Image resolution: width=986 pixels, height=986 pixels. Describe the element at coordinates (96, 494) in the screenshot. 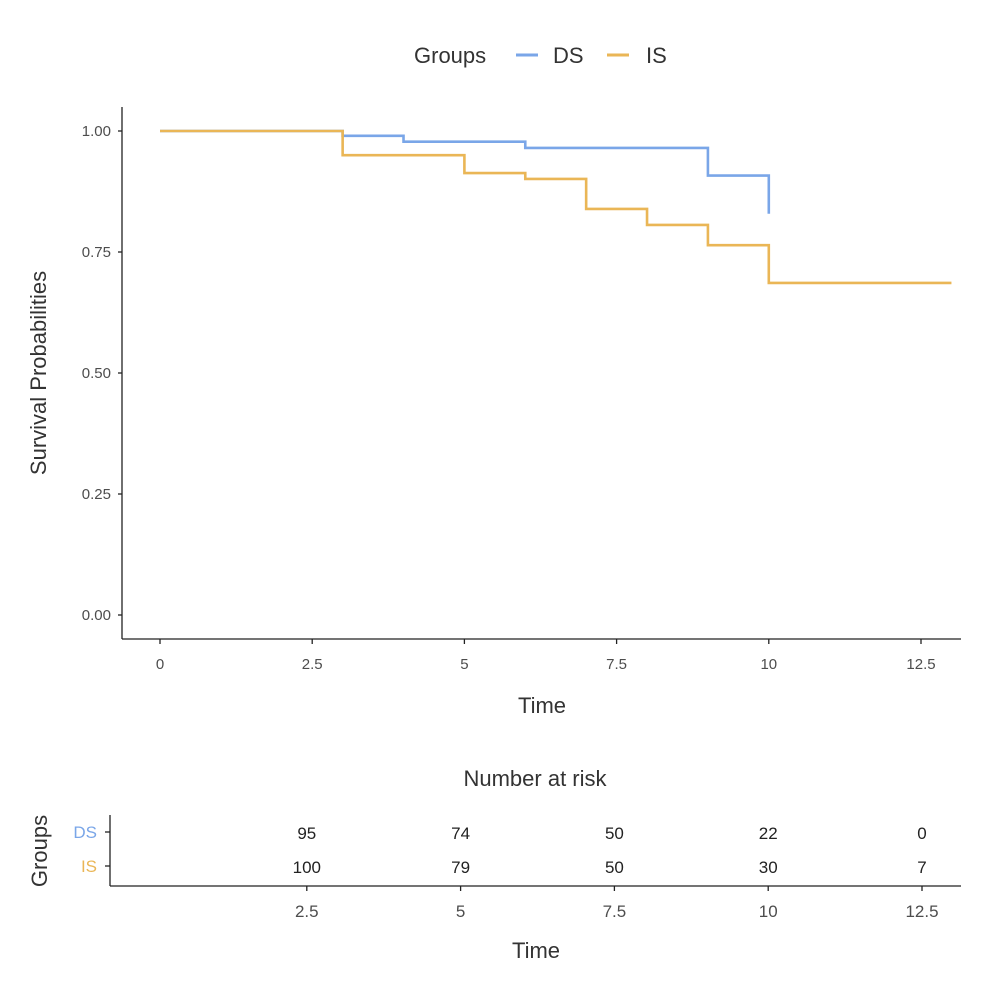

I see `y-tick-label: 0.25` at that location.